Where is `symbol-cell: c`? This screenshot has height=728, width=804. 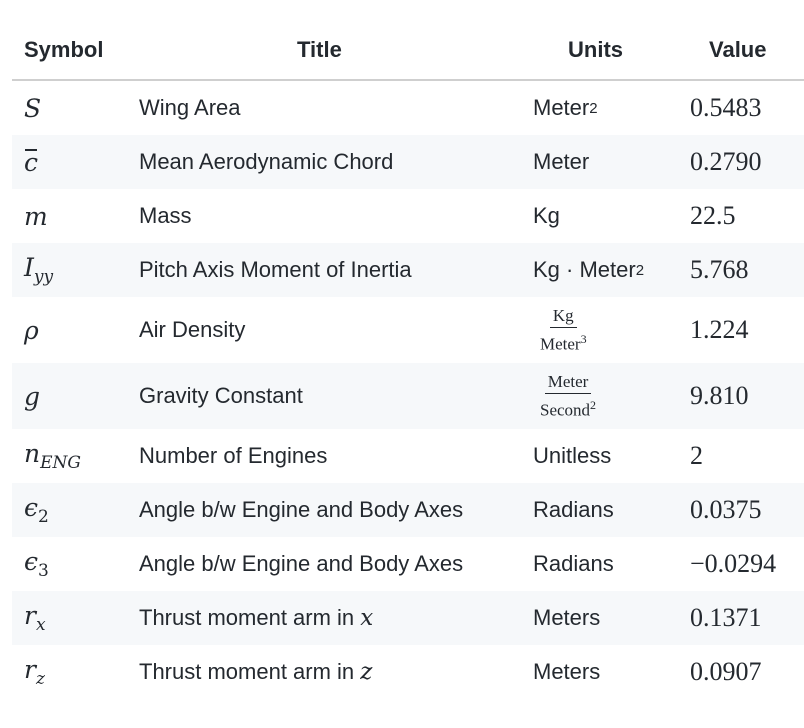 symbol-cell: c is located at coordinates (79, 162).